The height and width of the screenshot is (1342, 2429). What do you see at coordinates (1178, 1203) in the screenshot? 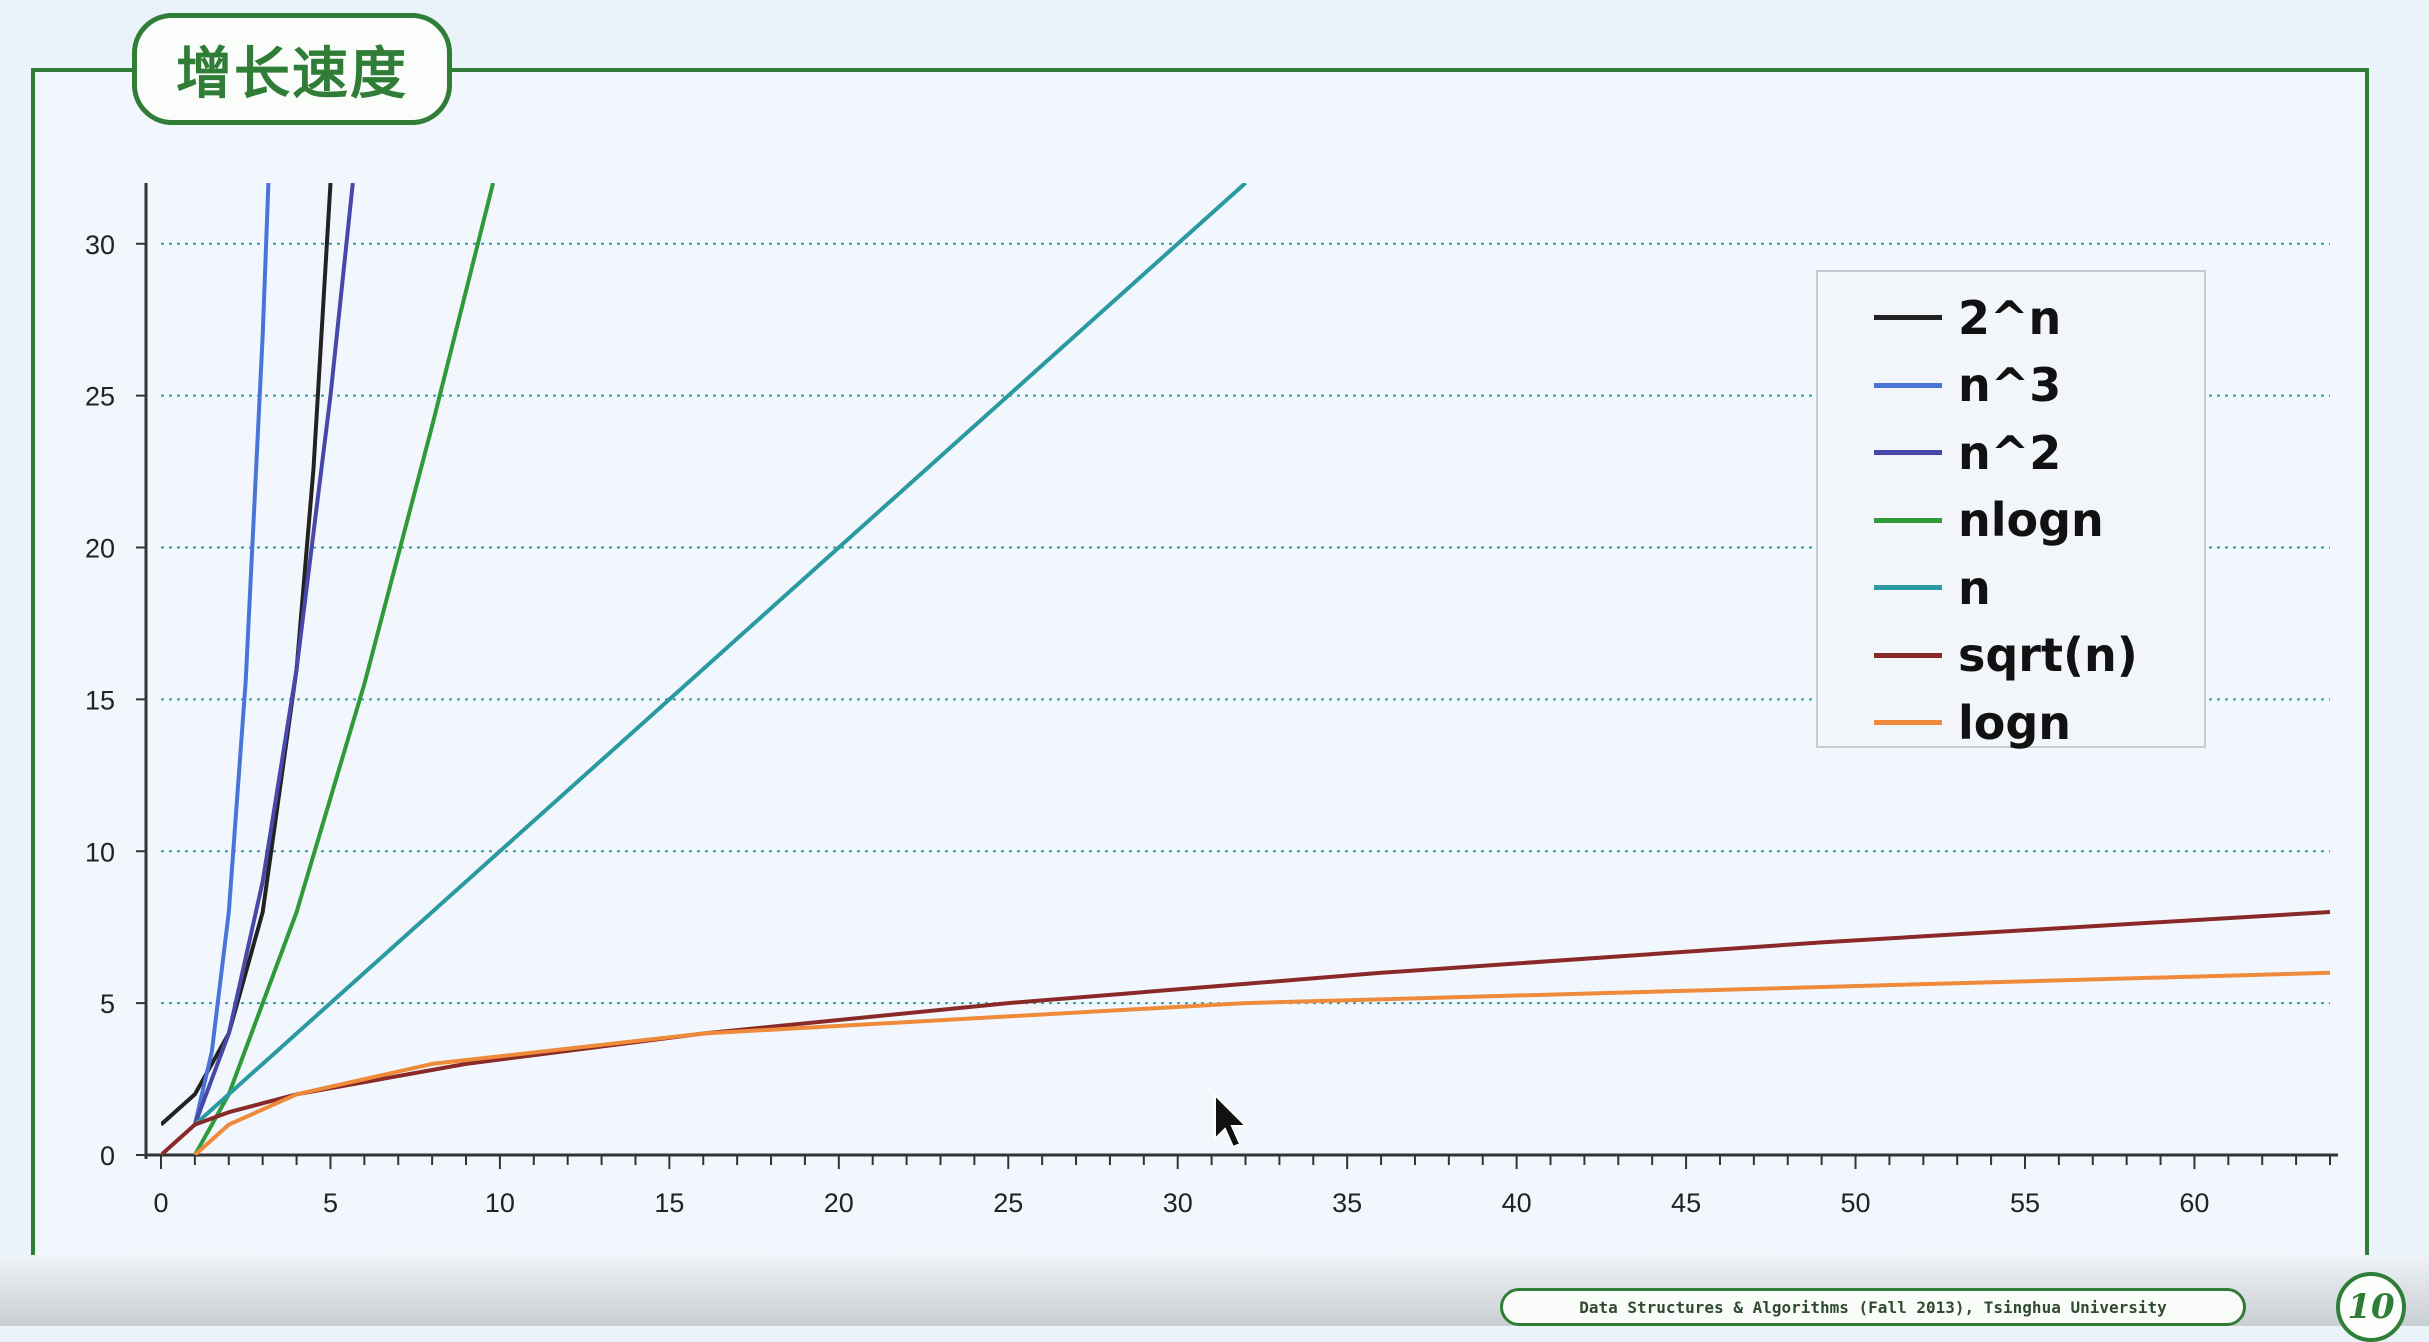
I see `x-tick-label-30: 30` at bounding box center [1178, 1203].